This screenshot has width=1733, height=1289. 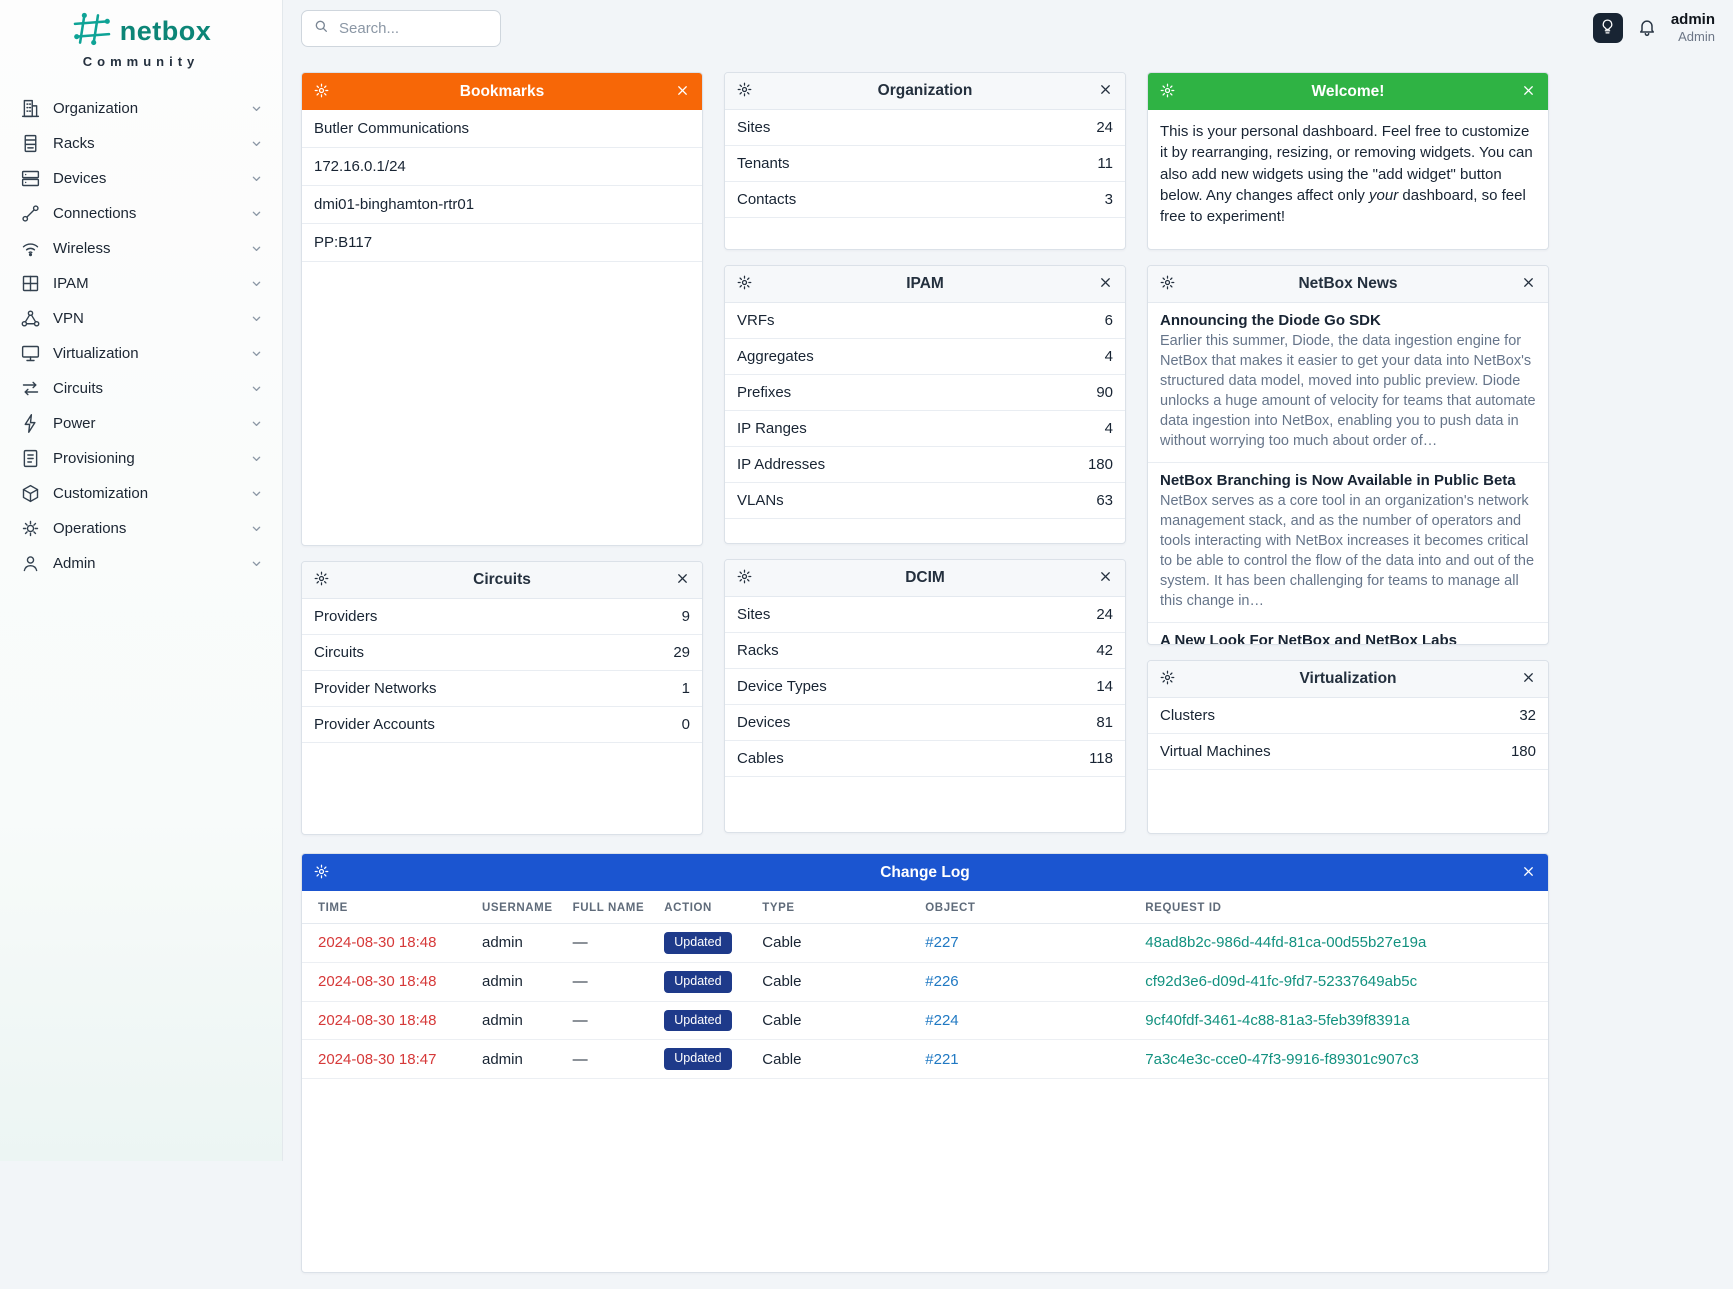 I want to click on changelog-request-id-link: 48ad8b2c-986d-44fd-81ca-00d55b27e19a, so click(x=1286, y=943).